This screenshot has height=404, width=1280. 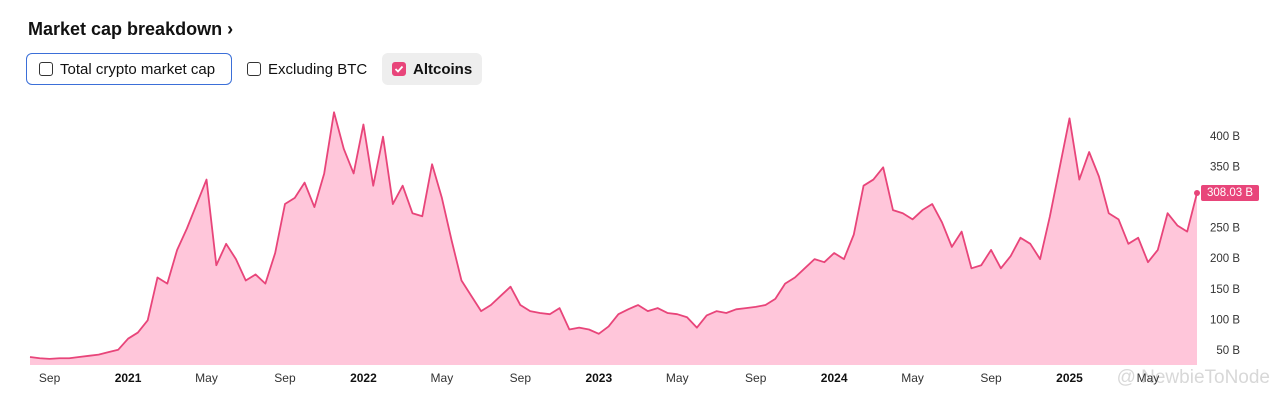 What do you see at coordinates (1225, 320) in the screenshot?
I see `y-tick-label: 100 B` at bounding box center [1225, 320].